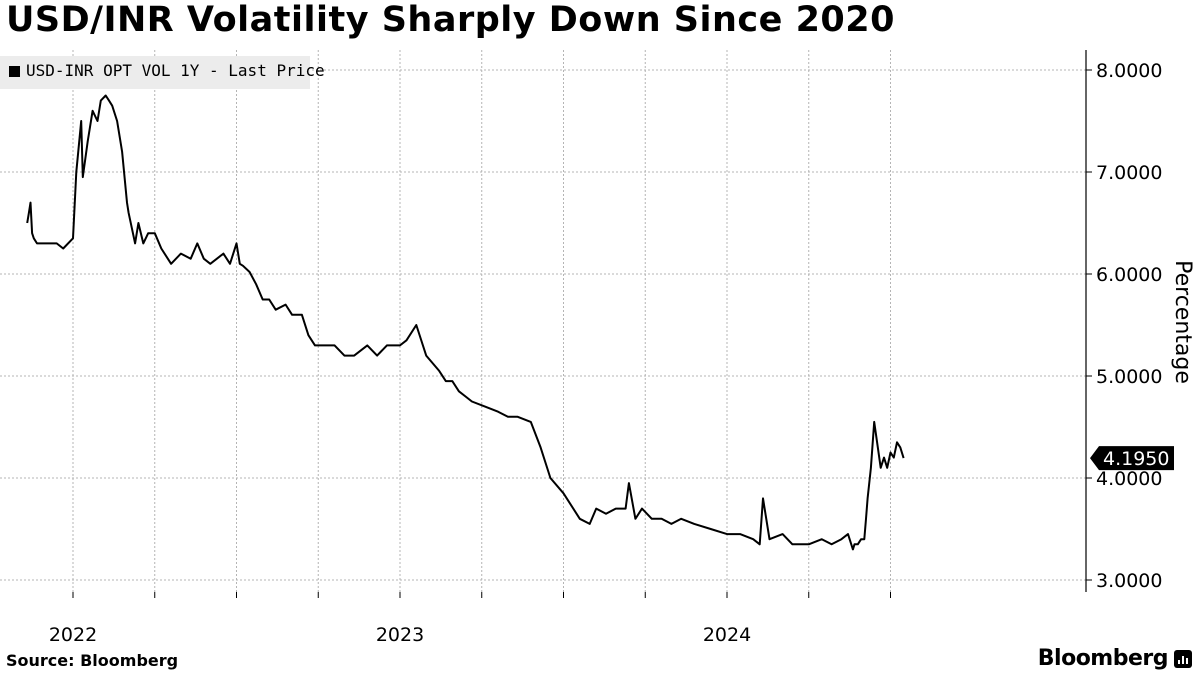 The height and width of the screenshot is (675, 1200). What do you see at coordinates (1129, 275) in the screenshot?
I see `y-tick-label: 6.0000` at bounding box center [1129, 275].